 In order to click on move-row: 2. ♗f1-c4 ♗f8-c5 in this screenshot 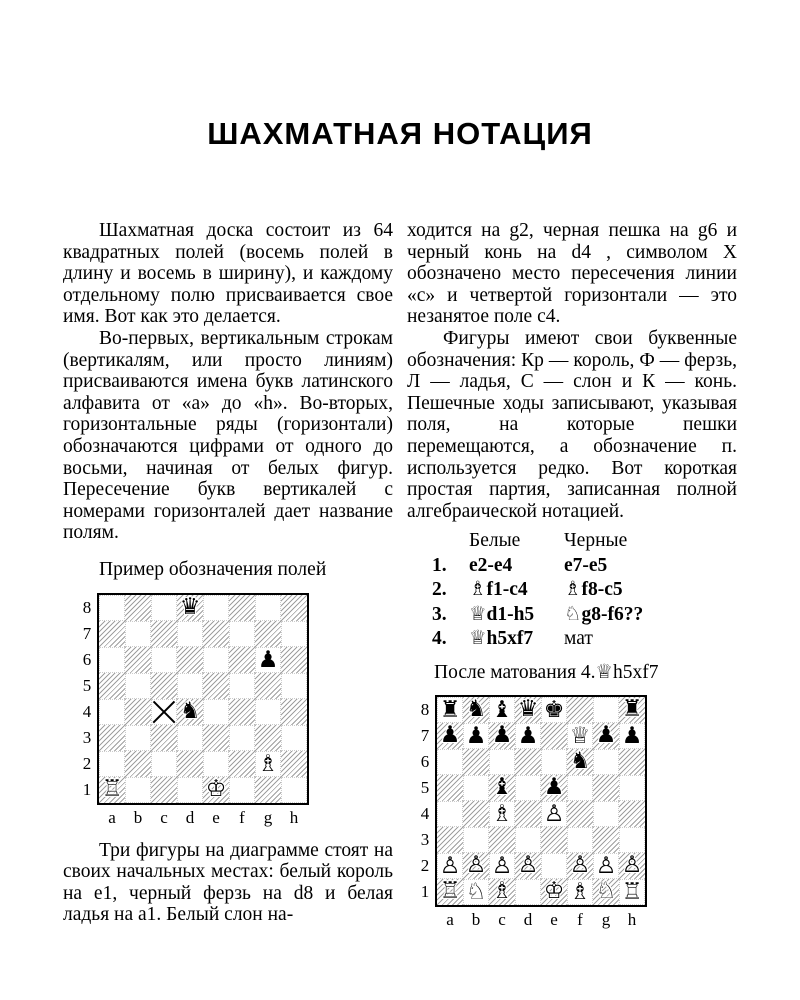, I will do `click(584, 590)`.